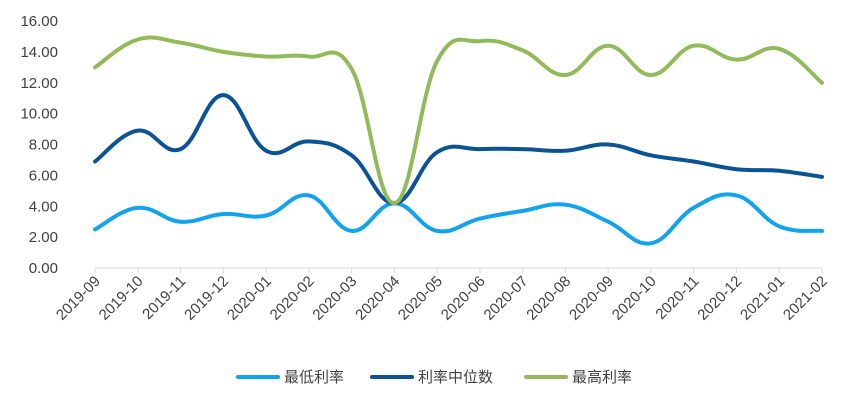  What do you see at coordinates (677, 298) in the screenshot?
I see `x-tick-label: 2020-11` at bounding box center [677, 298].